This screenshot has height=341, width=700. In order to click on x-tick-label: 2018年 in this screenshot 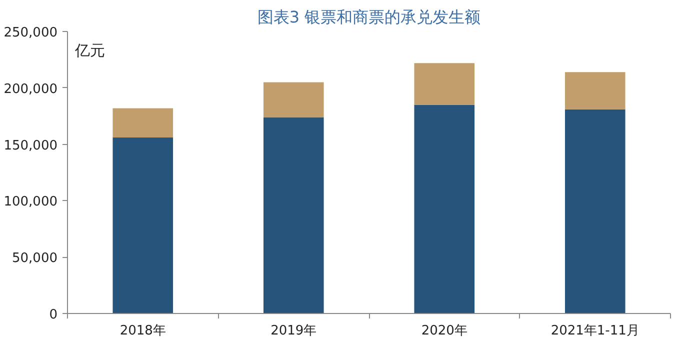, I will do `click(143, 331)`.